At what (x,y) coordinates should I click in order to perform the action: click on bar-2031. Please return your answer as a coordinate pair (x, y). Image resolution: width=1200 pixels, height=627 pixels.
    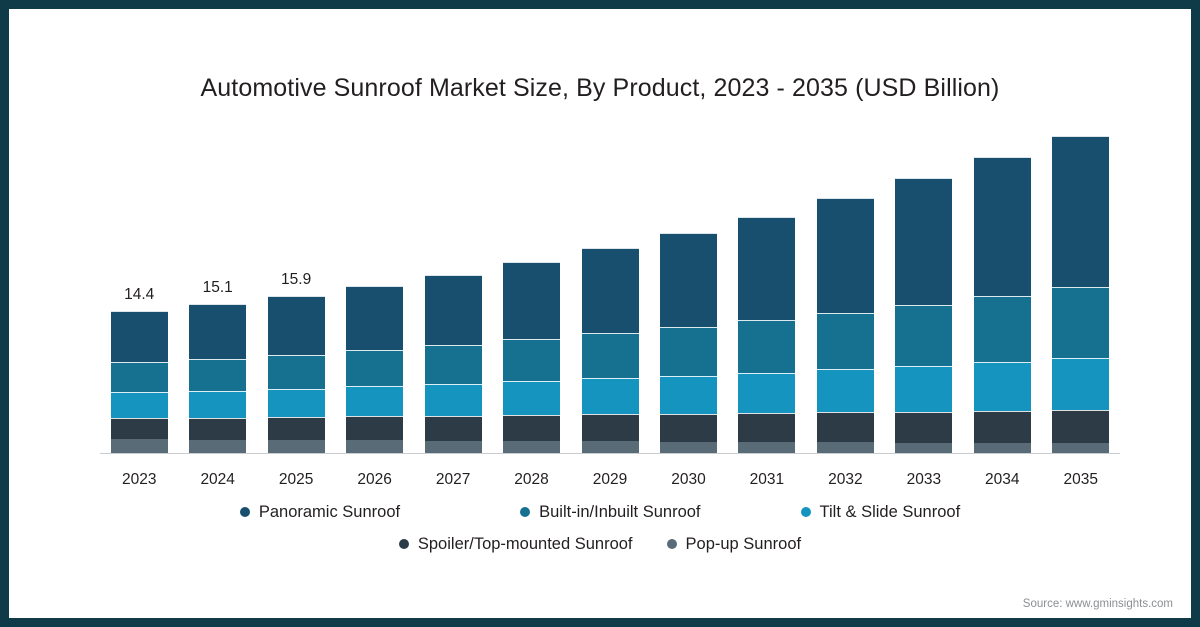
    Looking at the image, I should click on (767, 334).